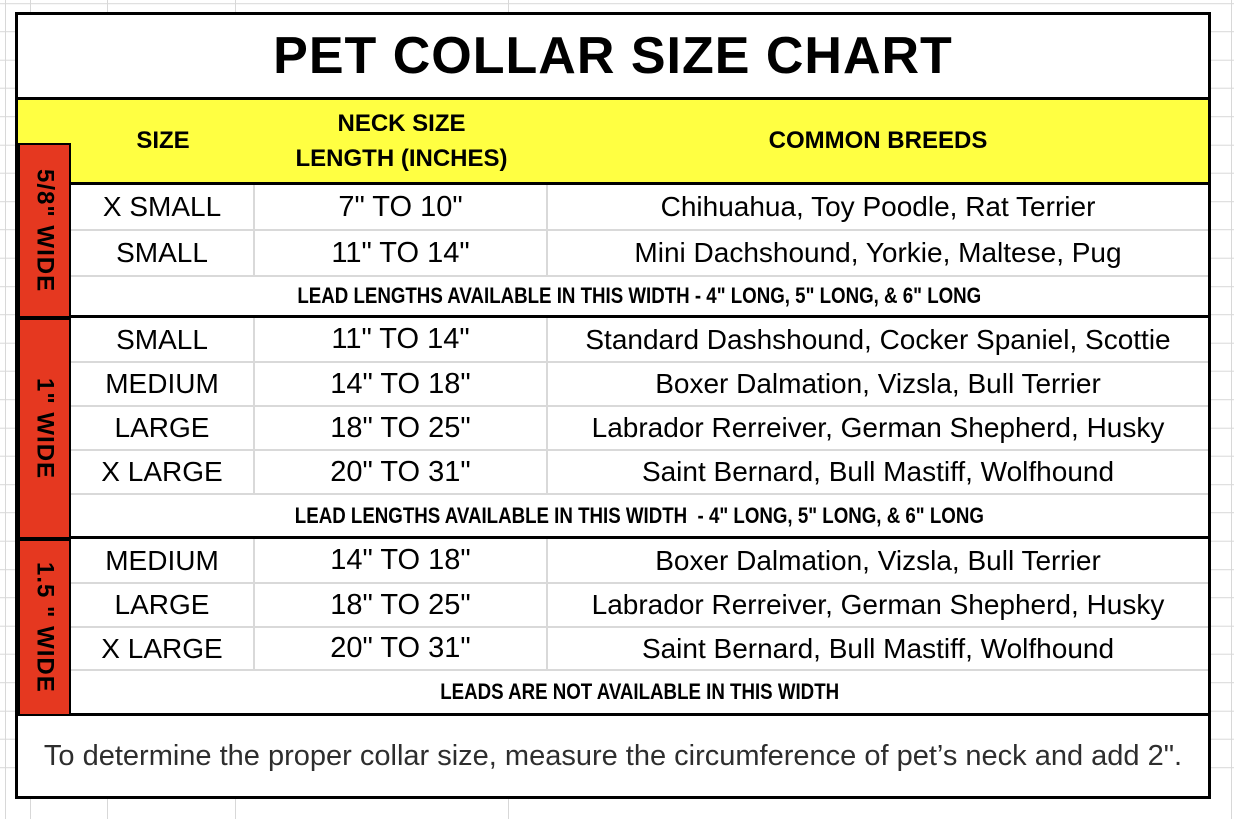  What do you see at coordinates (401, 141) in the screenshot?
I see `neck-size-column-header: NECK SIZE LENGTH (INCHES)` at bounding box center [401, 141].